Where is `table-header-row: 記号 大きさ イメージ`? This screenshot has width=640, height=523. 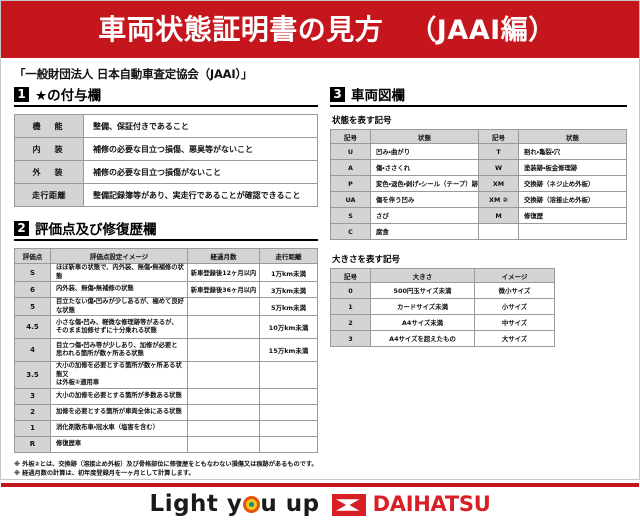 table-header-row: 記号 大きさ イメージ is located at coordinates (442, 275).